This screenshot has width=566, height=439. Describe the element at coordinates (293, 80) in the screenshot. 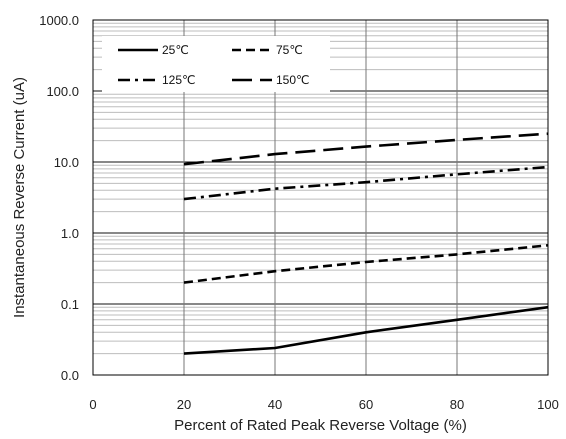

I see `legend-label: 150℃` at that location.